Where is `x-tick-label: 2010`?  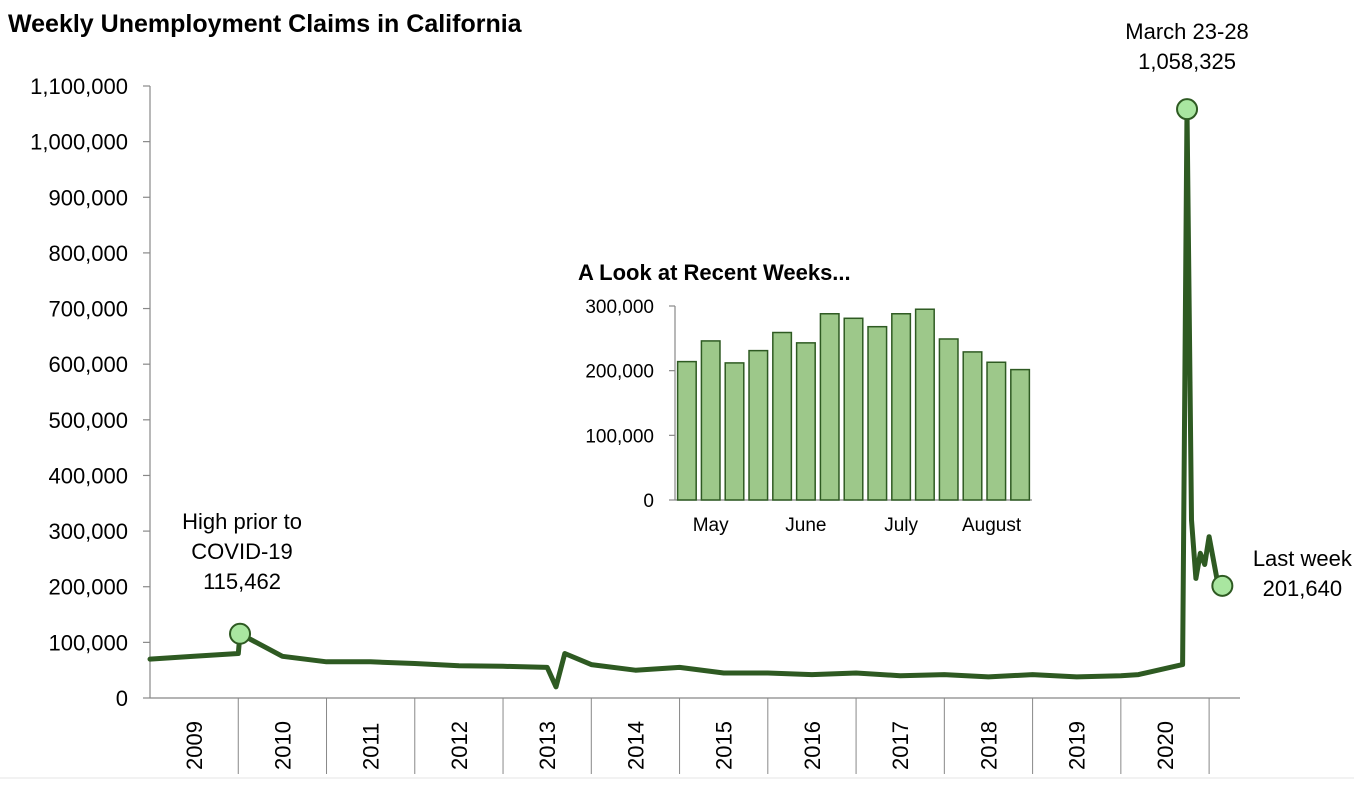 x-tick-label: 2010 is located at coordinates (282, 745).